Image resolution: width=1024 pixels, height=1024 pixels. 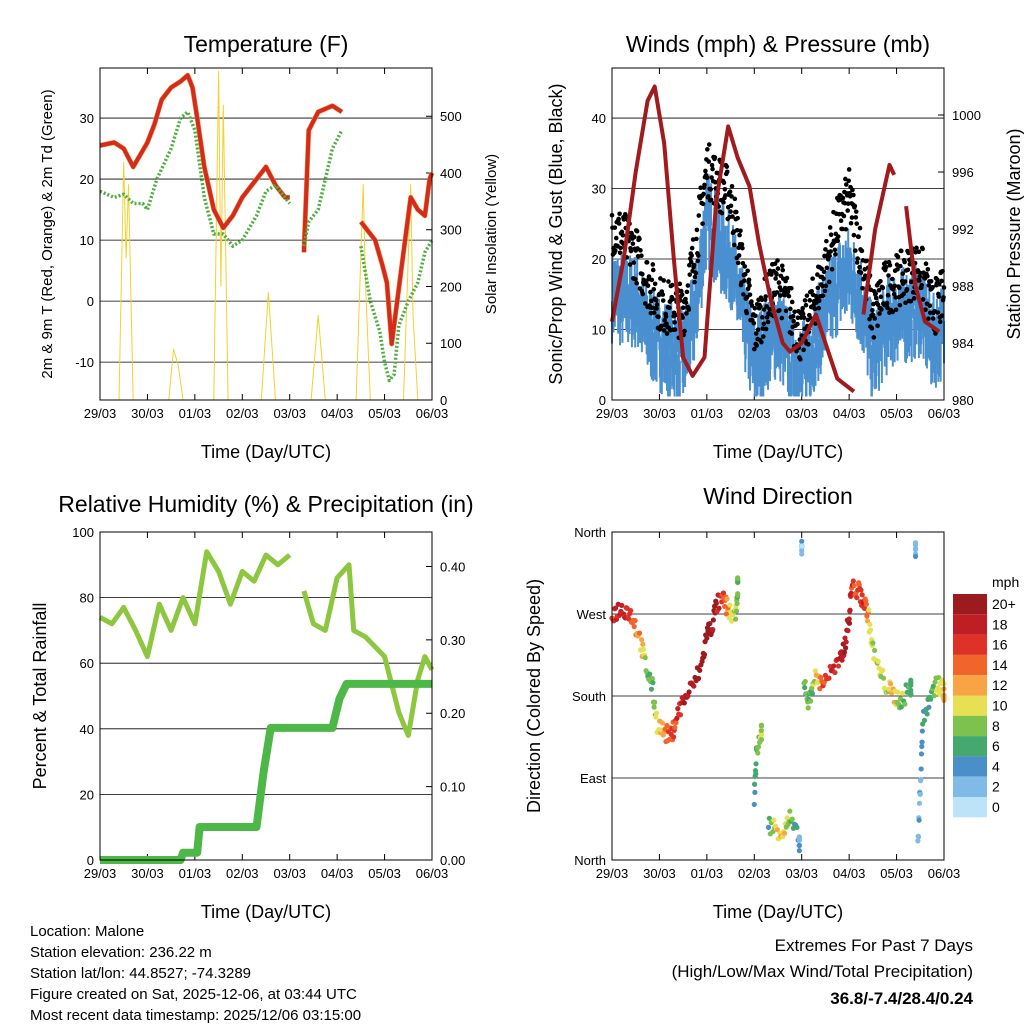 What do you see at coordinates (778, 452) in the screenshot?
I see `winds-xlabel: Time (Day/UTC)` at bounding box center [778, 452].